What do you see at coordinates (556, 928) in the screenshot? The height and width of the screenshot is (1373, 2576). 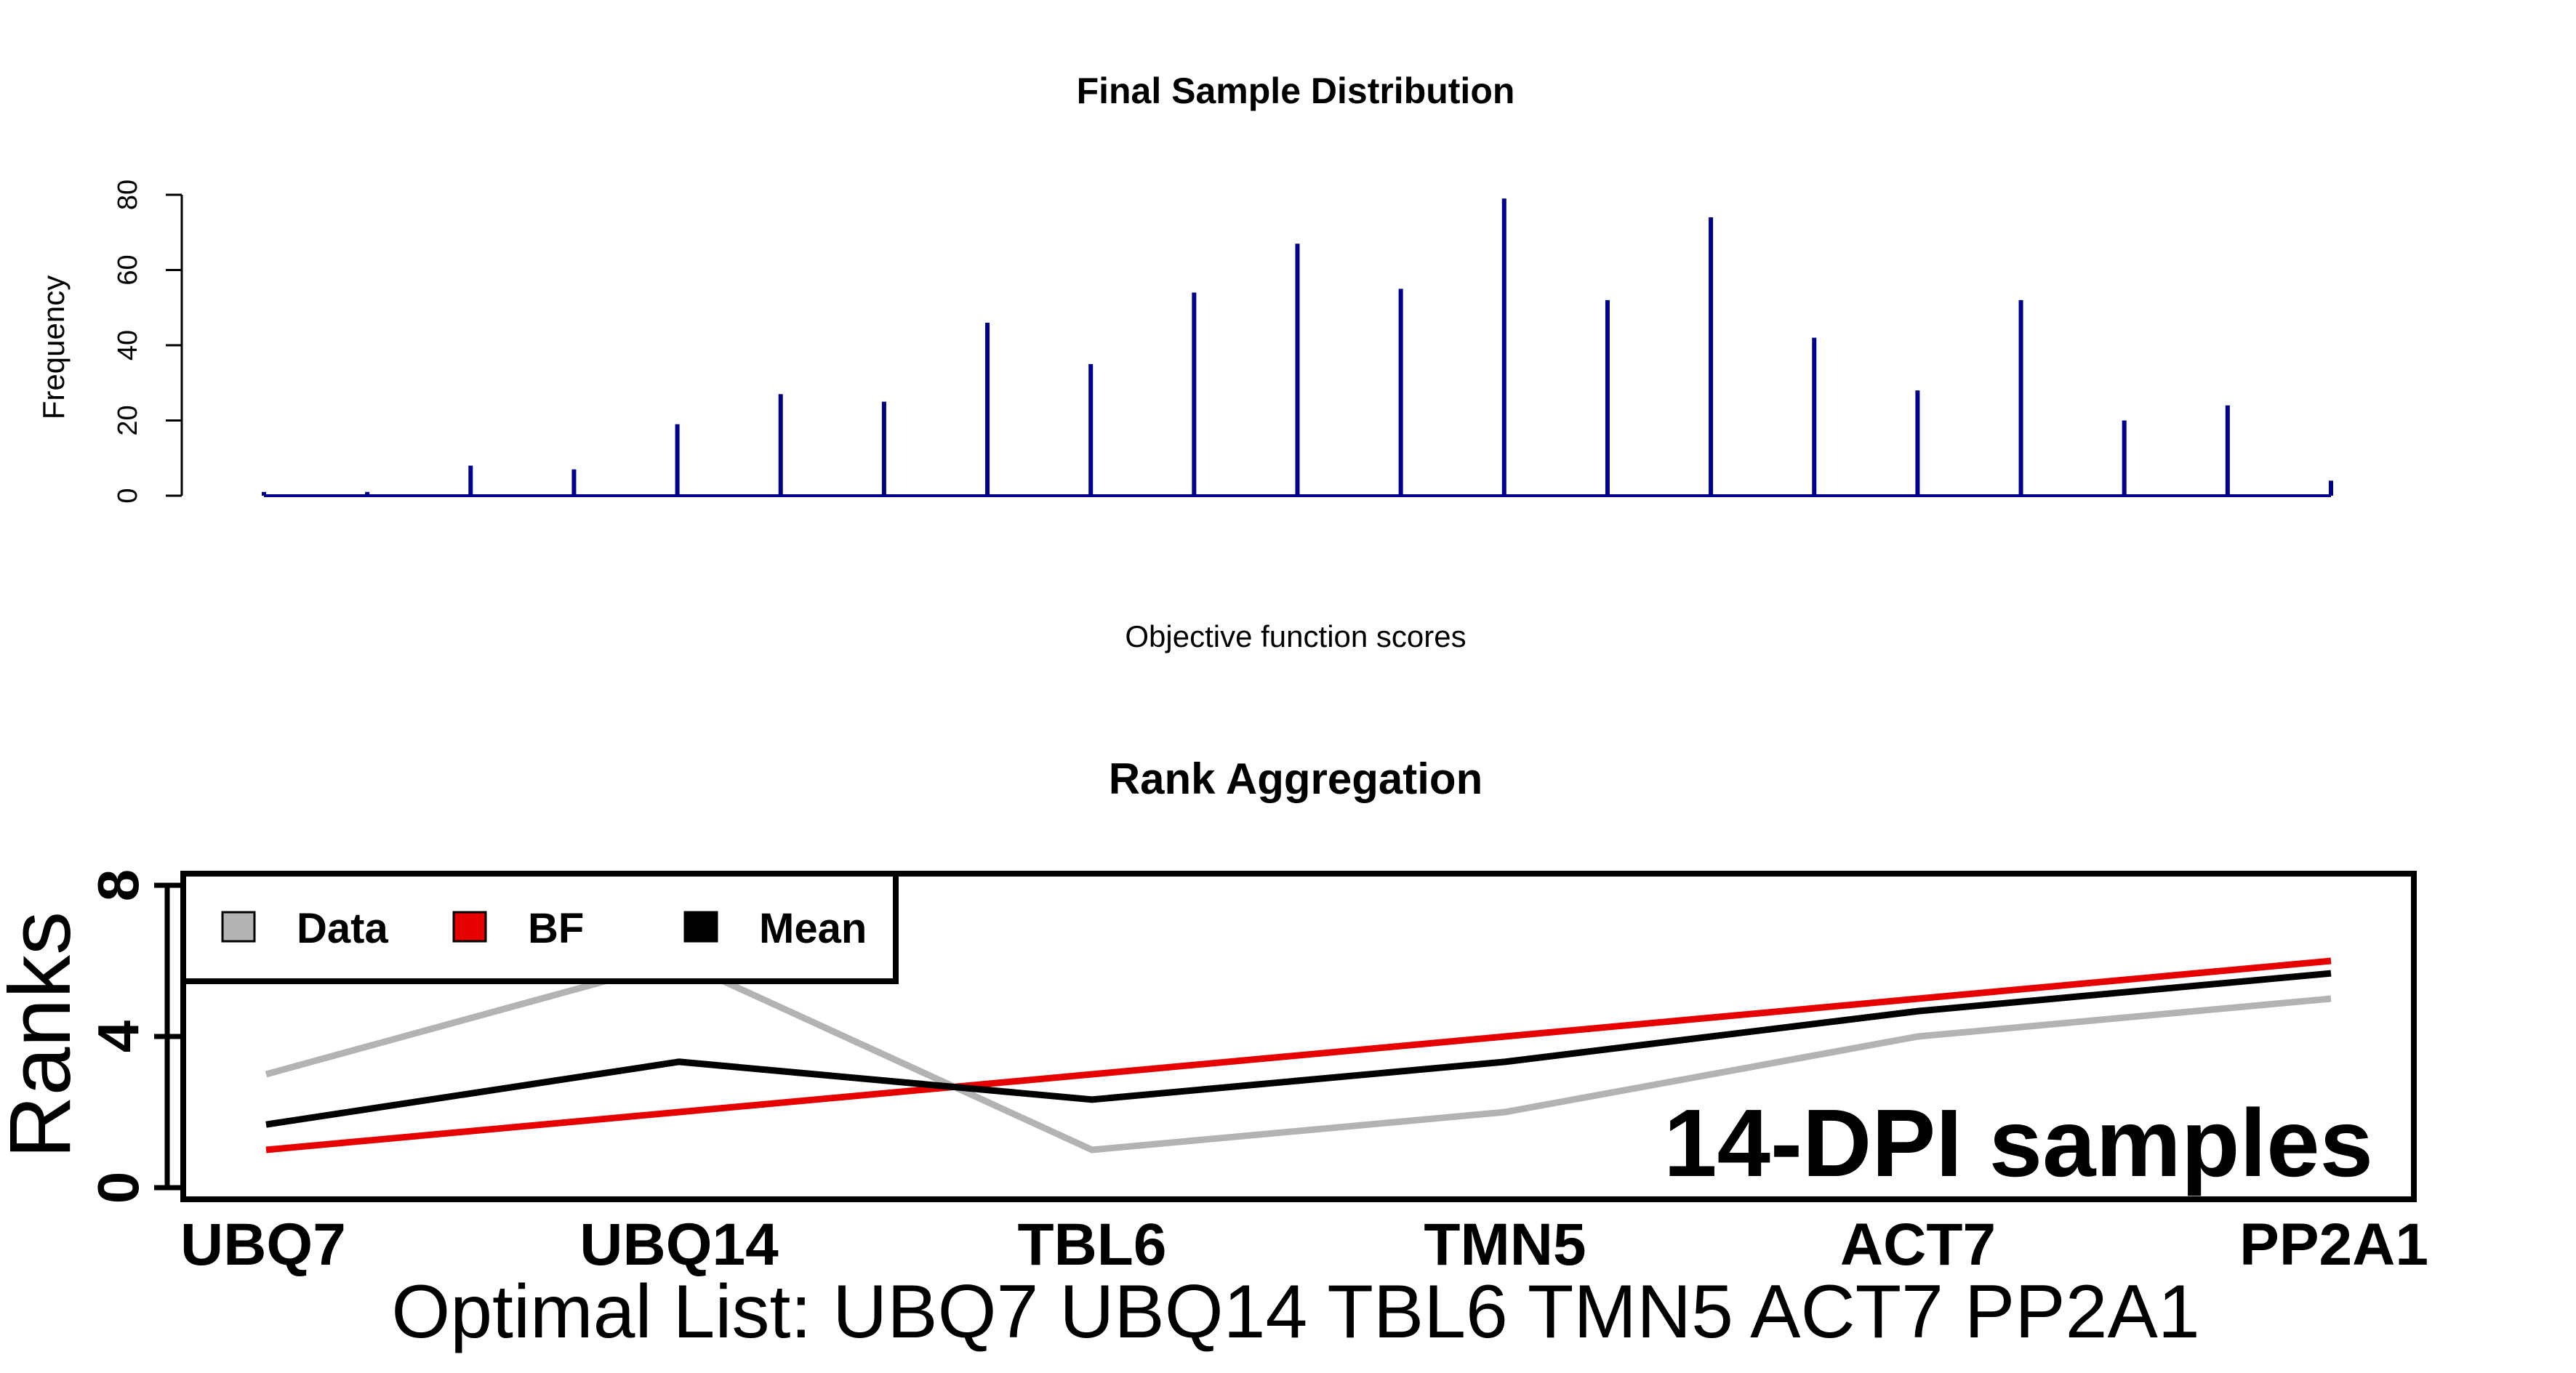 I see `legend-label-bf: BF` at bounding box center [556, 928].